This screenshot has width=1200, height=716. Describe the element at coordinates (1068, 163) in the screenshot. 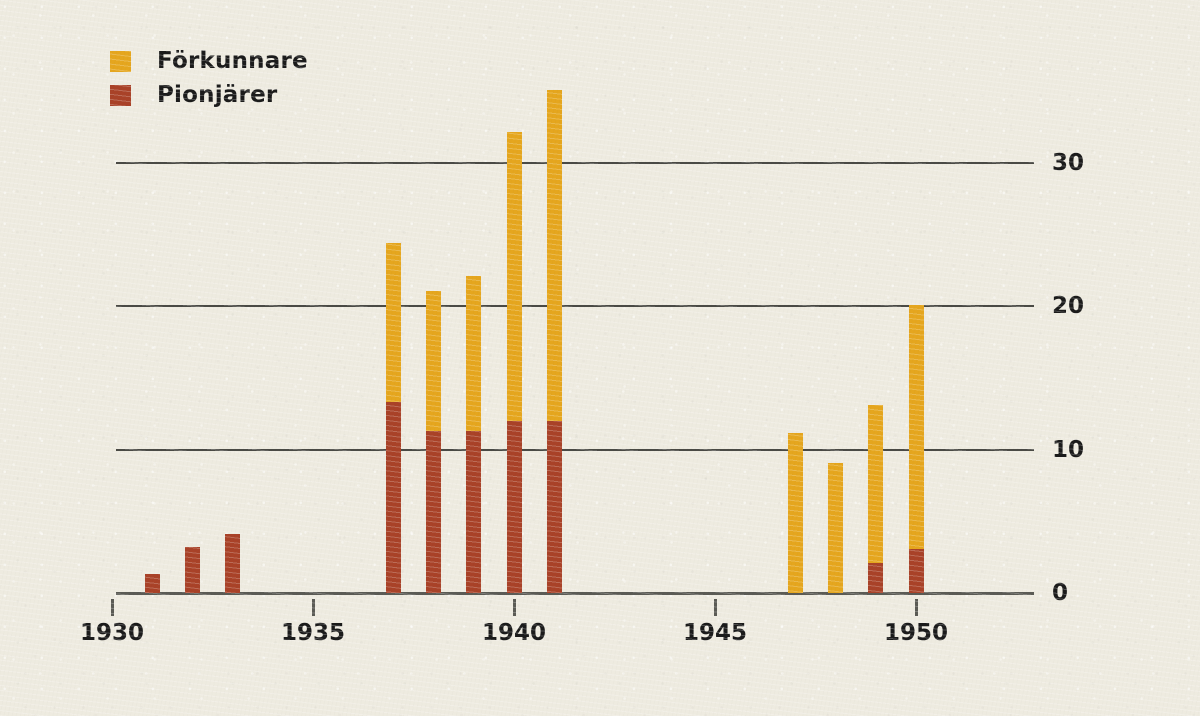

I see `y-tick-label-30: 30` at that location.